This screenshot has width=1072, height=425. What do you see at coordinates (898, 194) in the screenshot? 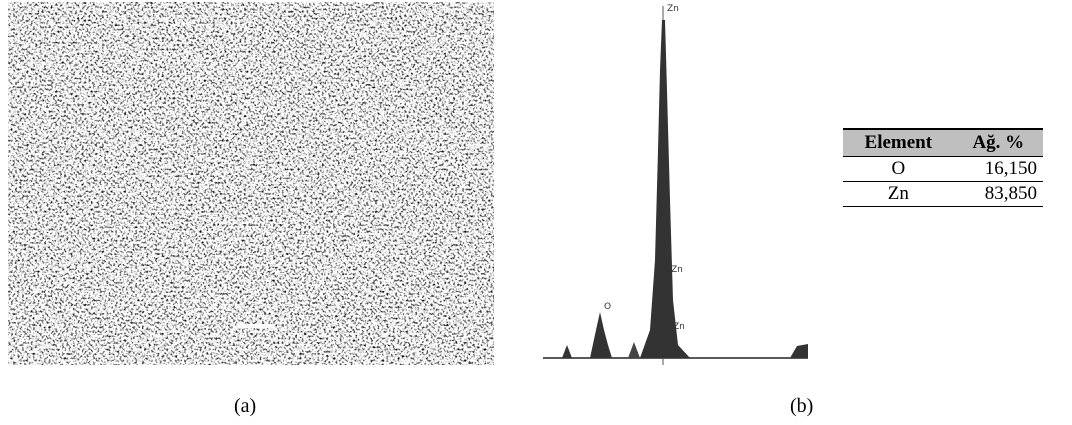
I see `cell: Zn` at bounding box center [898, 194].